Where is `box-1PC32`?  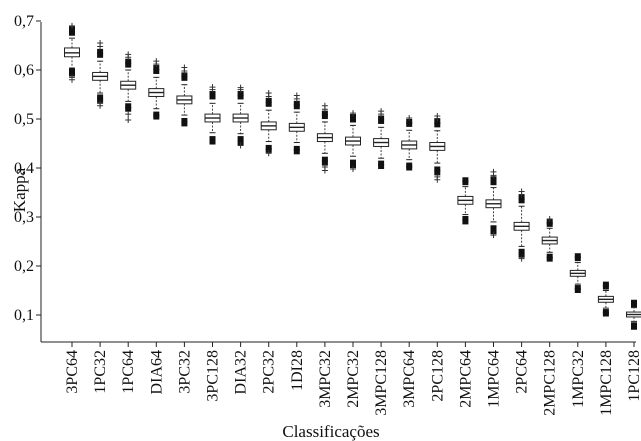 box-1PC32 is located at coordinates (100, 74).